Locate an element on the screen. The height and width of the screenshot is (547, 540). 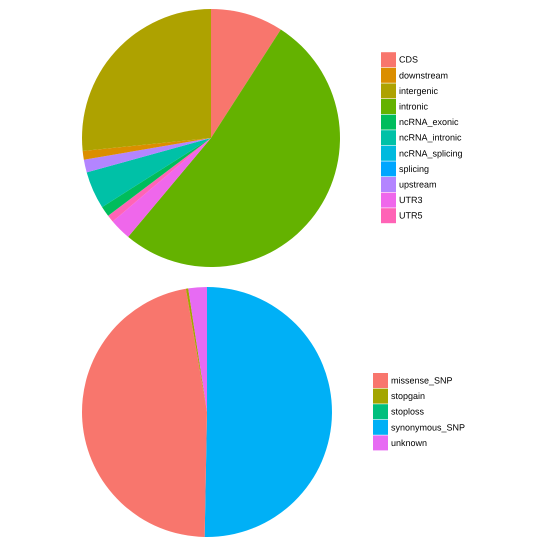
legend-label: unknown is located at coordinates (409, 443).